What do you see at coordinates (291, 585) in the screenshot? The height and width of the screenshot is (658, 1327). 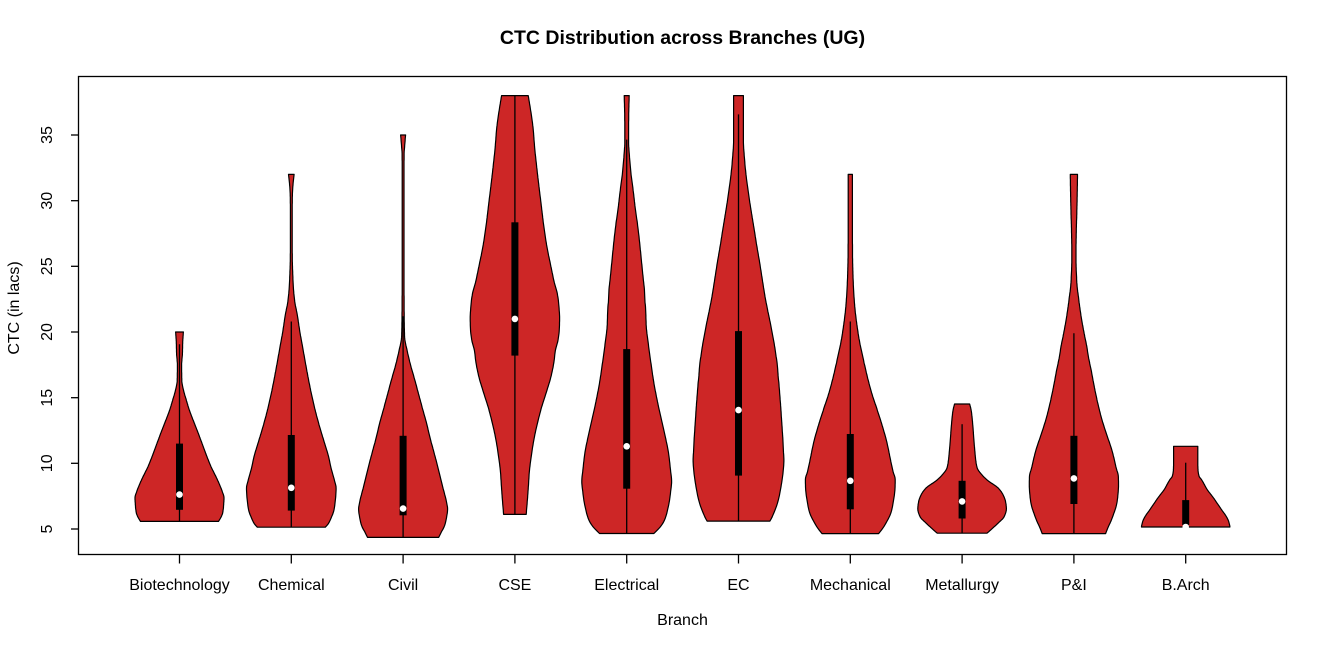 I see `svg-text: Chemical` at bounding box center [291, 585].